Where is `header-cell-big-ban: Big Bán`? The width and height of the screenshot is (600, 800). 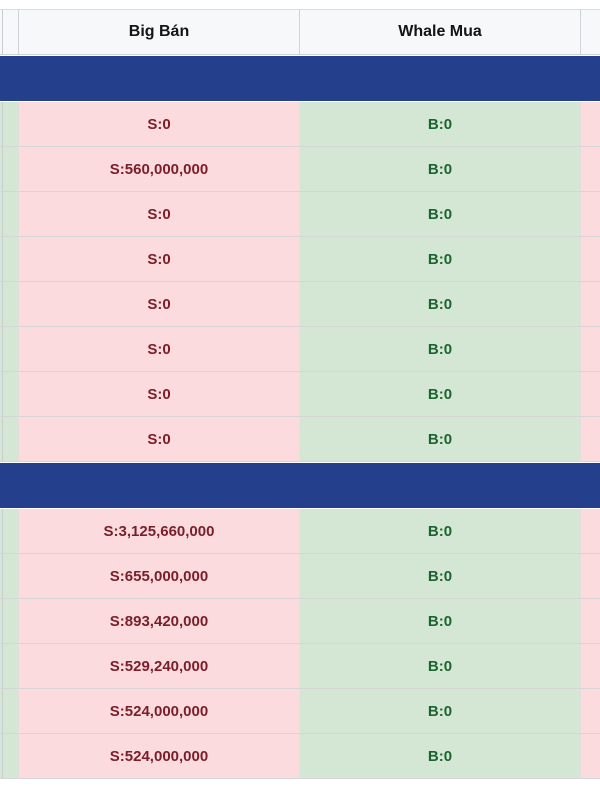 header-cell-big-ban: Big Bán is located at coordinates (158, 32).